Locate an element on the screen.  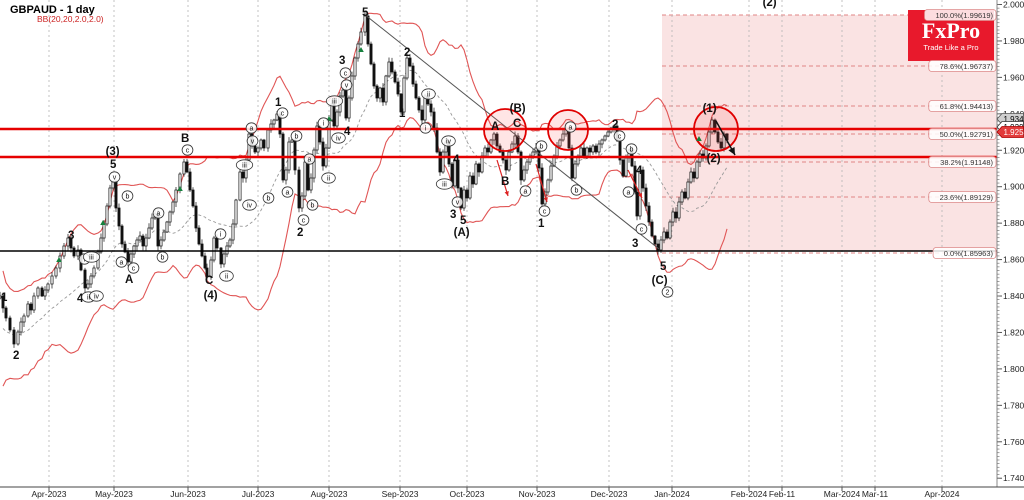
wave-label: 2 is located at coordinates (615, 125).